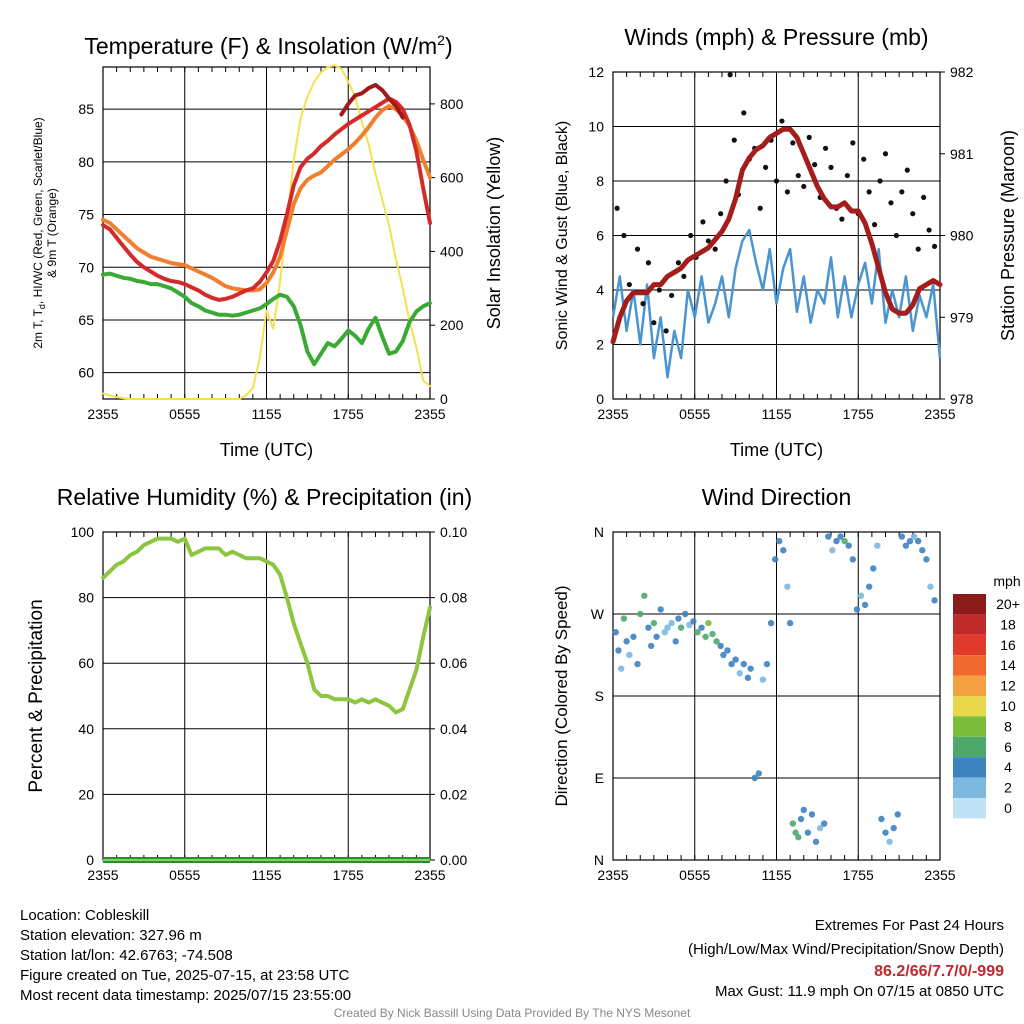 Image resolution: width=1024 pixels, height=1024 pixels. What do you see at coordinates (962, 399) in the screenshot?
I see `y-right-tick-label: 978` at bounding box center [962, 399].